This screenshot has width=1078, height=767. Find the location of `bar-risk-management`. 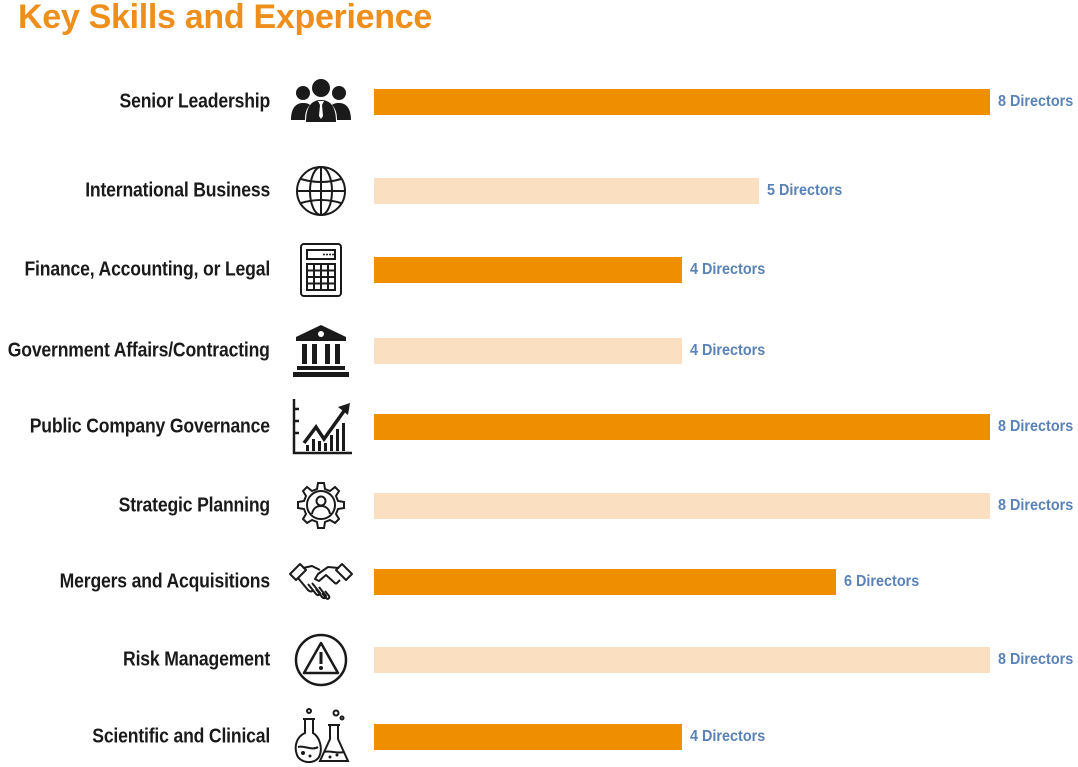

bar-risk-management is located at coordinates (682, 660).